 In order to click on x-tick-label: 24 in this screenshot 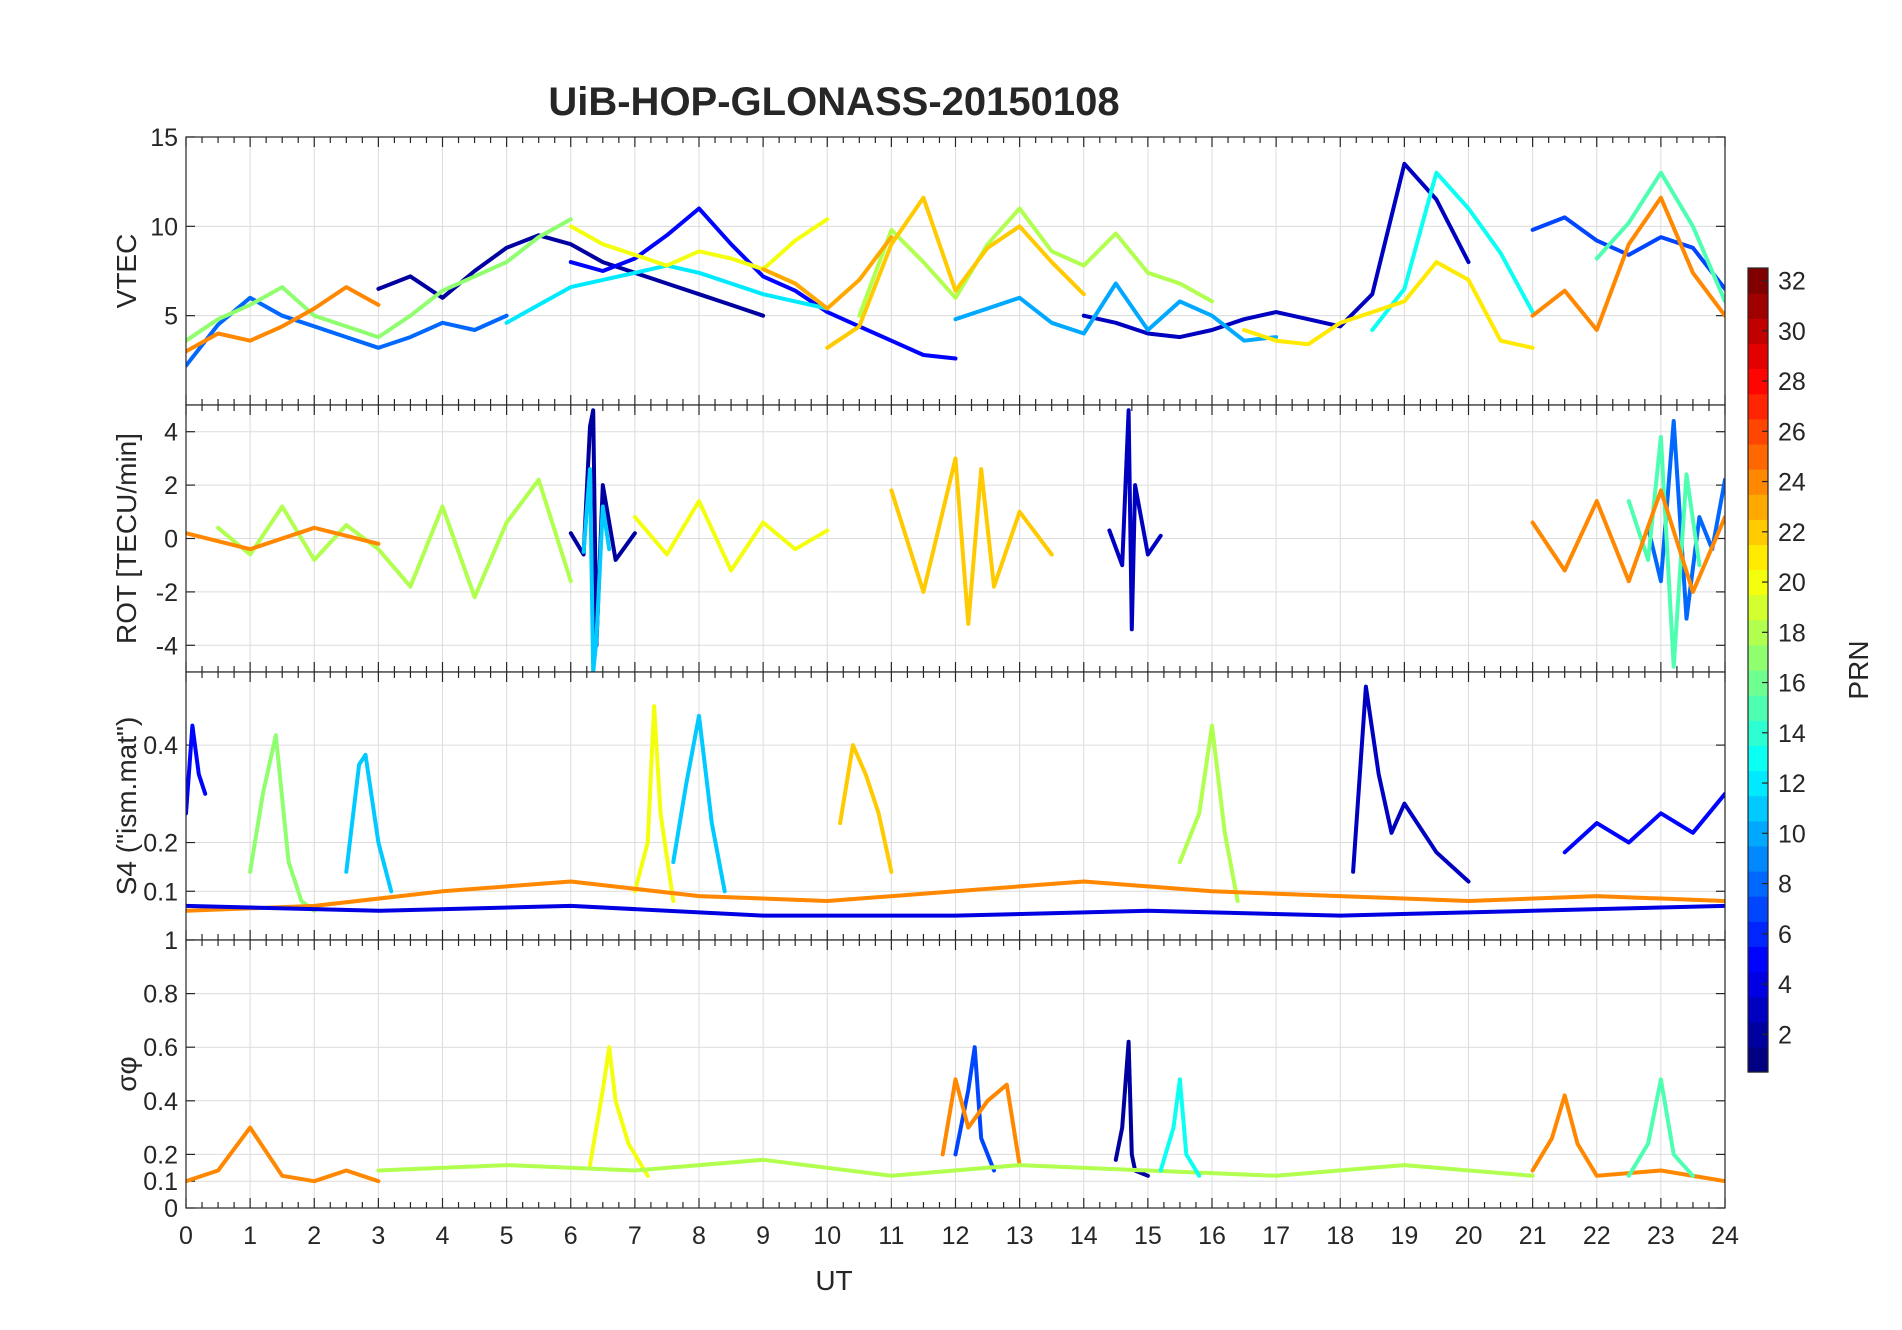, I will do `click(1725, 1236)`.